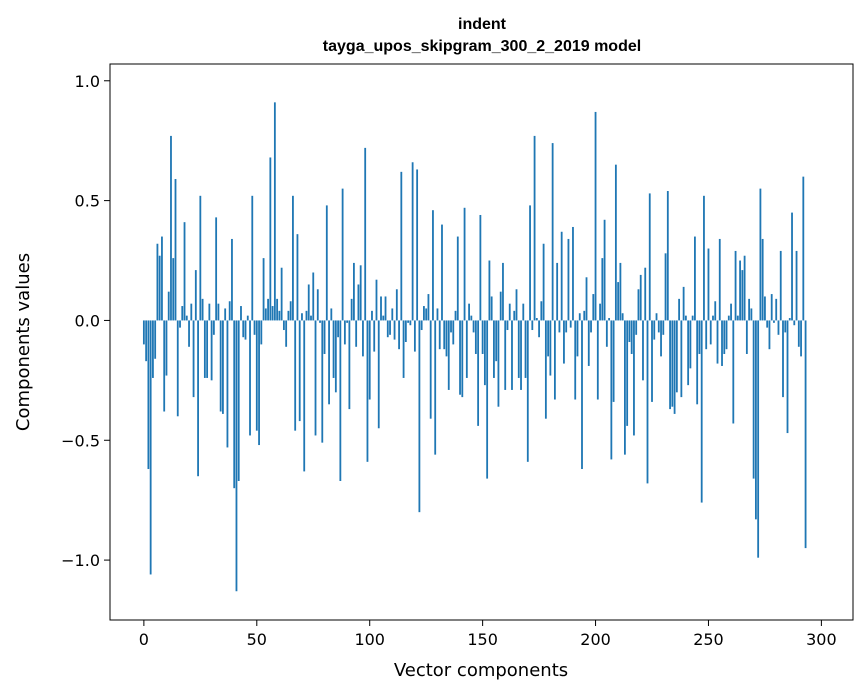 The width and height of the screenshot is (867, 696). I want to click on y-tick-label: 1.0, so click(87, 81).